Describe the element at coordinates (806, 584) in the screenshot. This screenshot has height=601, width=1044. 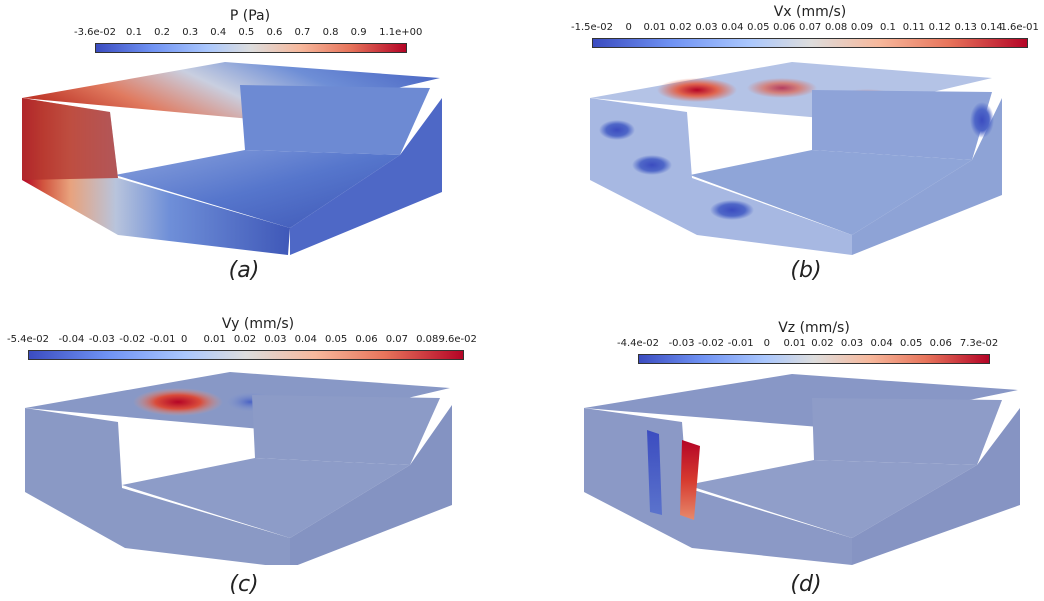
I see `caption: (d)` at that location.